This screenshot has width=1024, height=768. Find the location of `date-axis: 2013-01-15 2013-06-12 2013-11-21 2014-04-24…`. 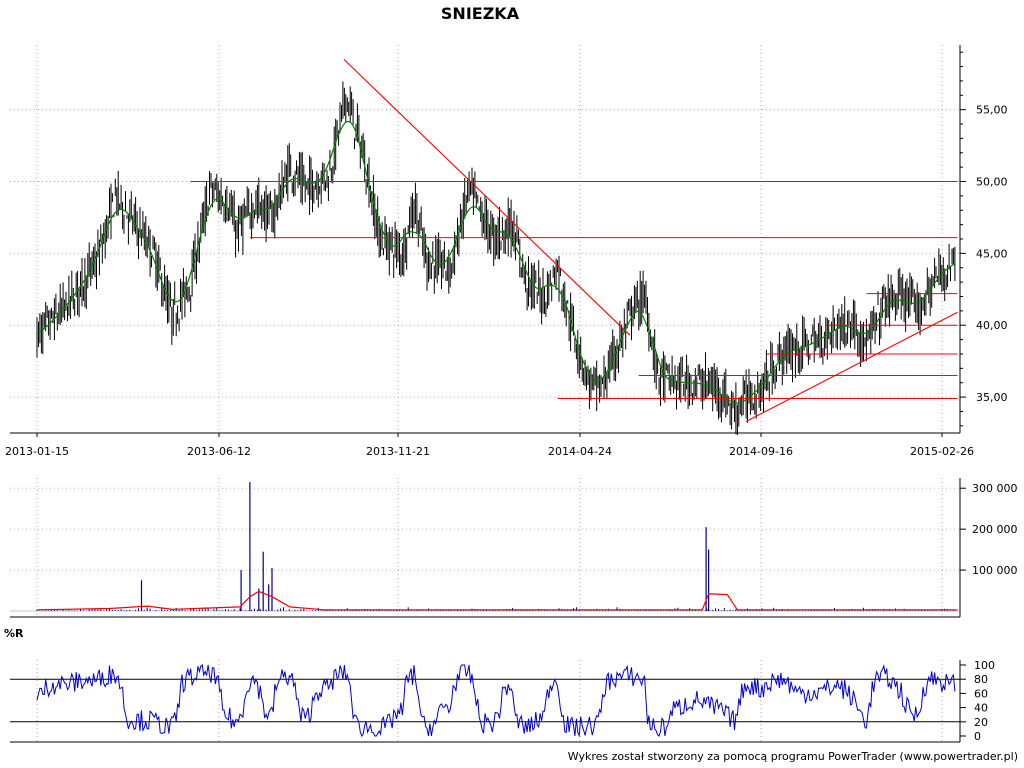

date-axis: 2013-01-15 2013-06-12 2013-11-21 2014-04-24… is located at coordinates (489, 445).